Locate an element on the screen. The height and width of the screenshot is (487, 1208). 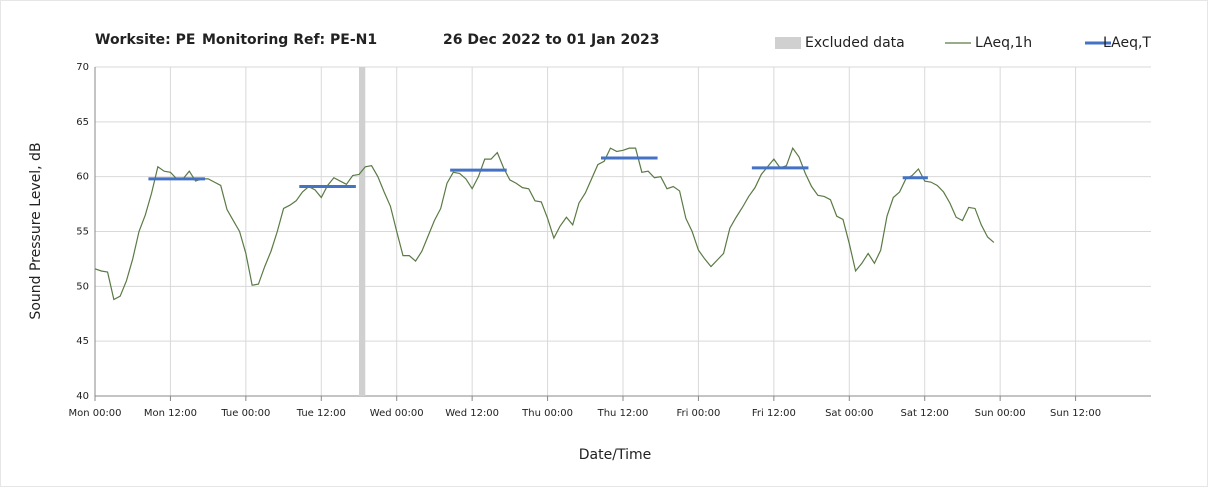
x-tick-label: Wed 00:00 is located at coordinates (397, 413).